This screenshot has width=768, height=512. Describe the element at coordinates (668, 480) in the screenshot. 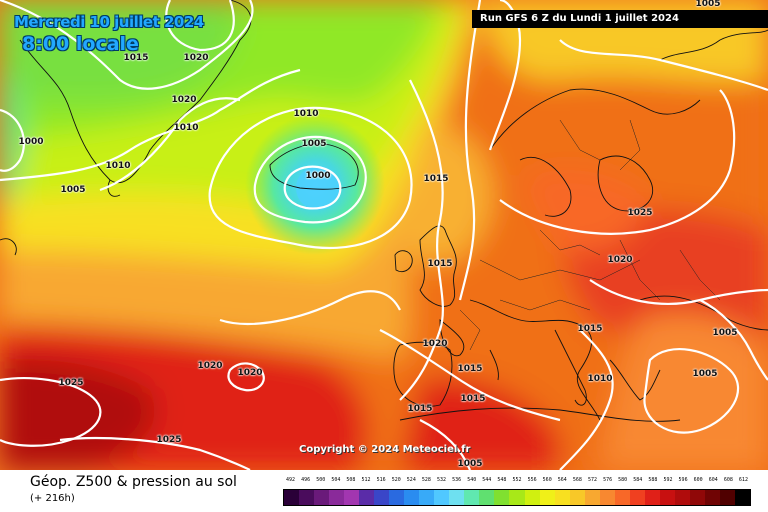

I see `scale-label: 592` at that location.